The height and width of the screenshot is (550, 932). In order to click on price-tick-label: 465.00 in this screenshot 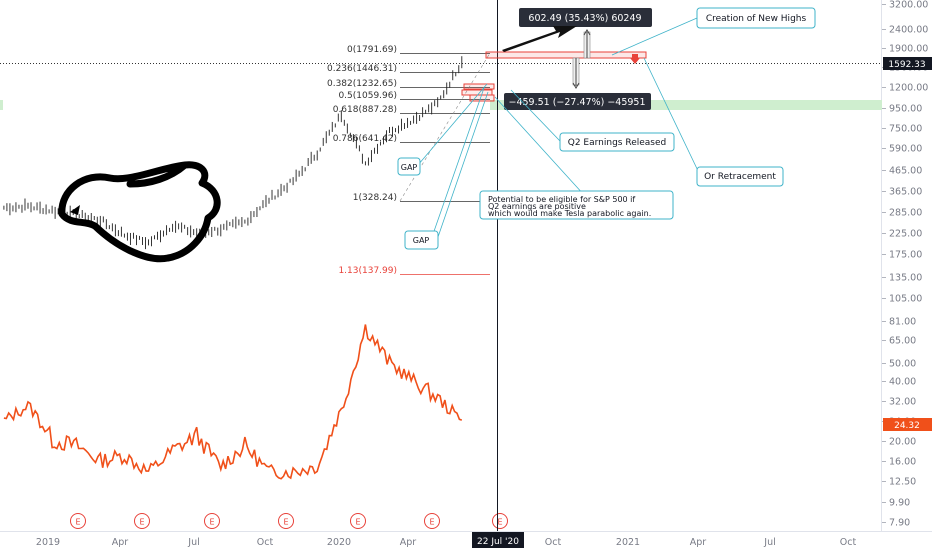, I will do `click(905, 171)`.